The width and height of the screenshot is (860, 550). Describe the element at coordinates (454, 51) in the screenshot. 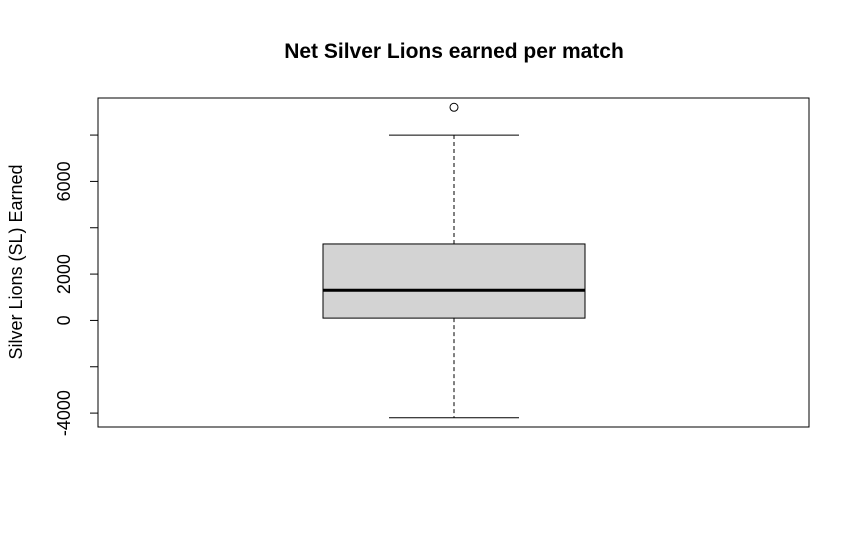

I see `chart-title: Net Silver Lions earned per match` at that location.